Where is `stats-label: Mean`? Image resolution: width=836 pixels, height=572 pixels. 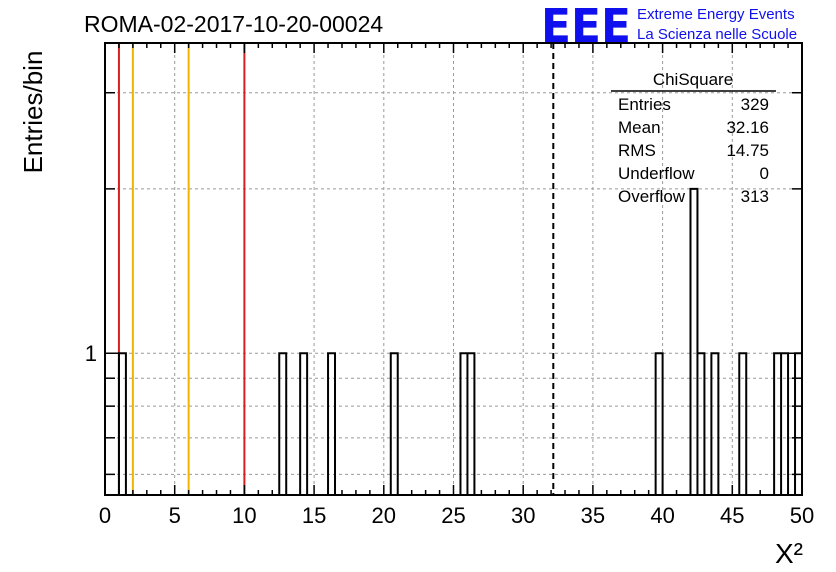 stats-label: Mean is located at coordinates (639, 127).